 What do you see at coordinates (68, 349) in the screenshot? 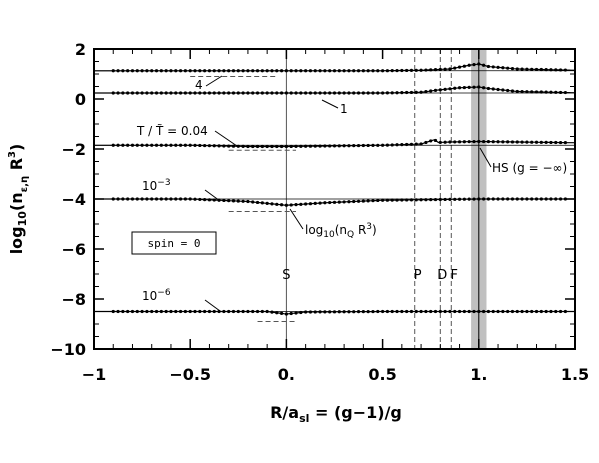
I see `y-tick-label: −10` at bounding box center [68, 349].